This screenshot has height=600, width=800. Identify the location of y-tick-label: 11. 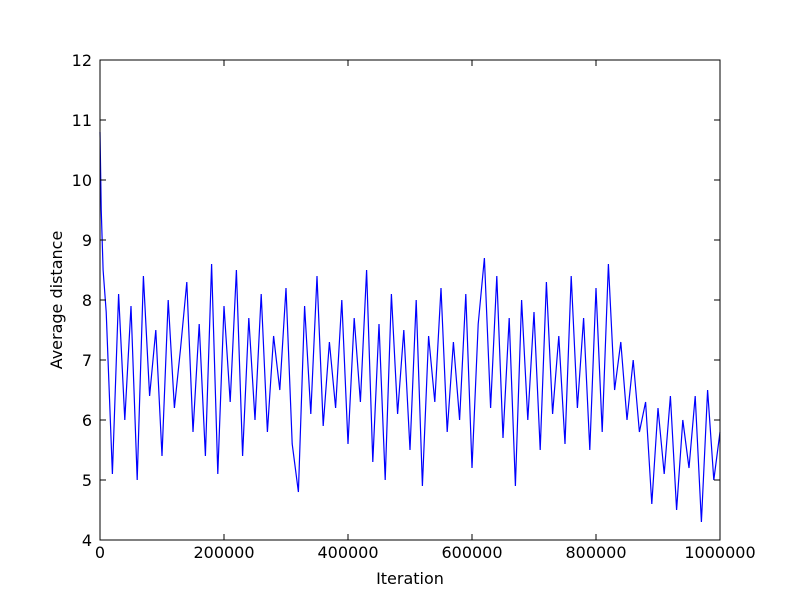
(82, 120).